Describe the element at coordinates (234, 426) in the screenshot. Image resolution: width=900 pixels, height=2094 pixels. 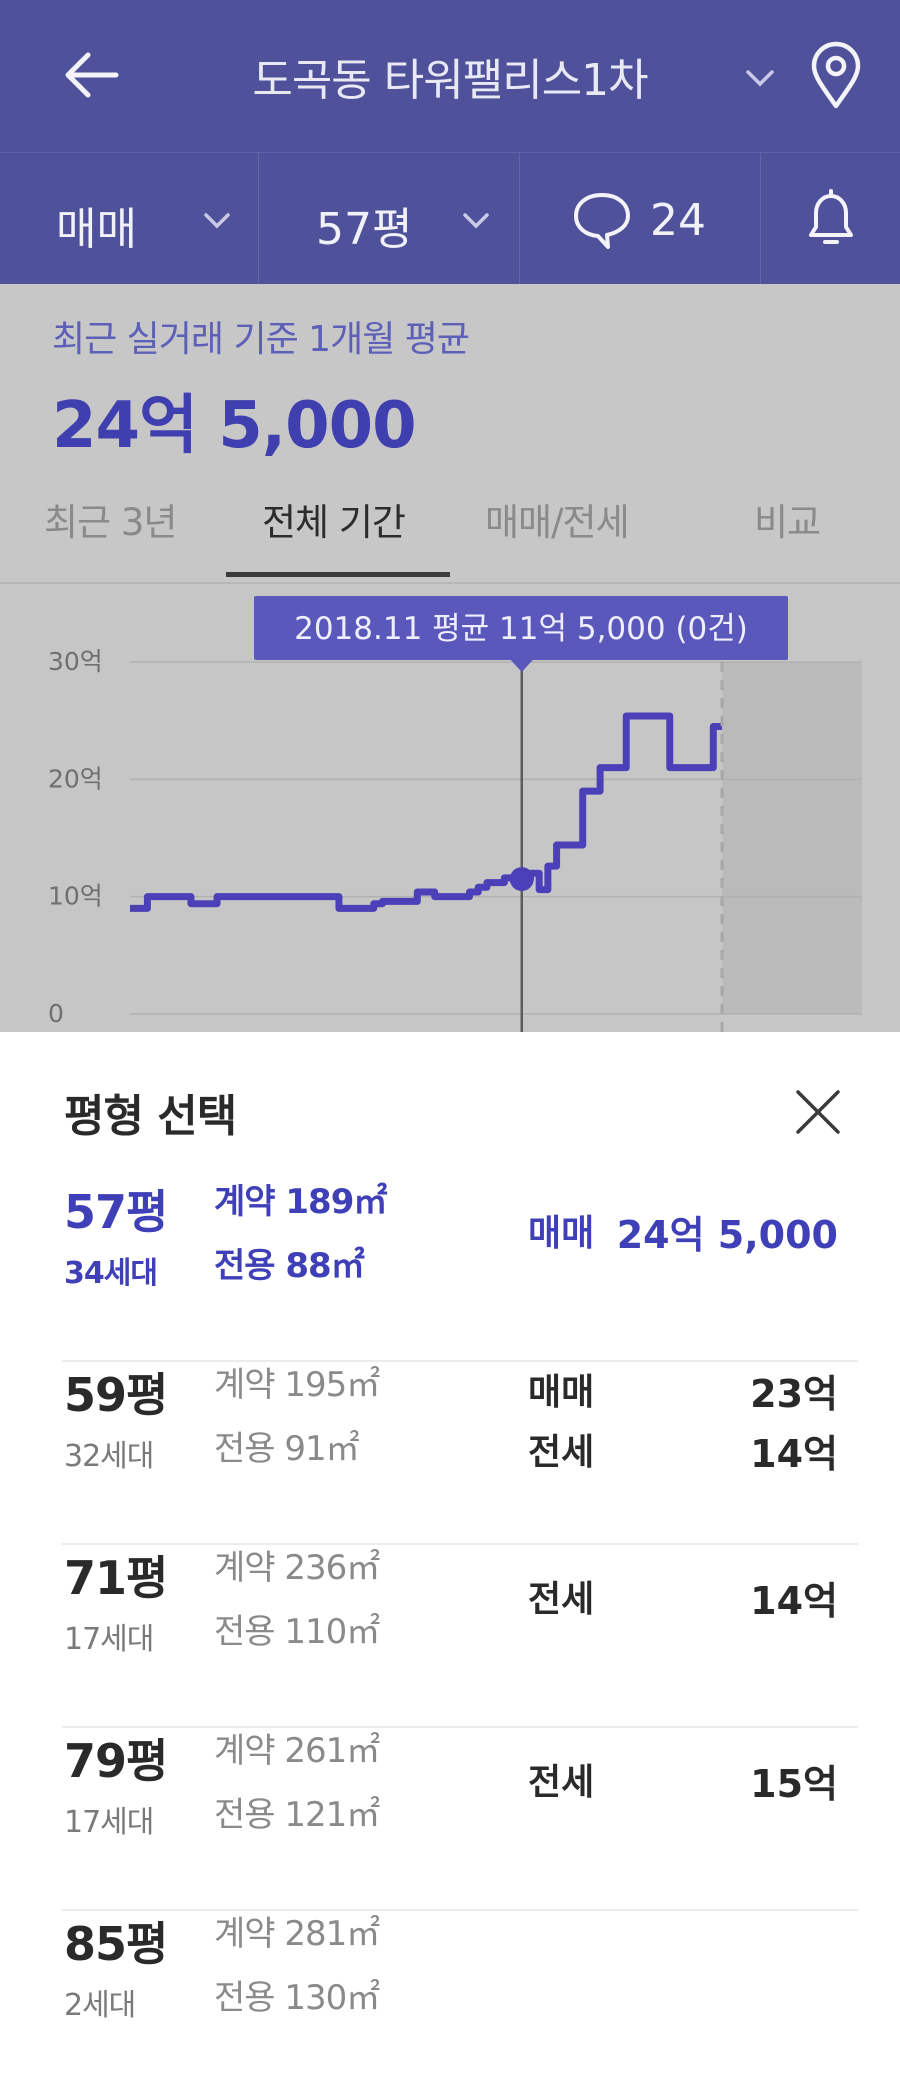
I see `summary-price: 24억 5,000` at that location.